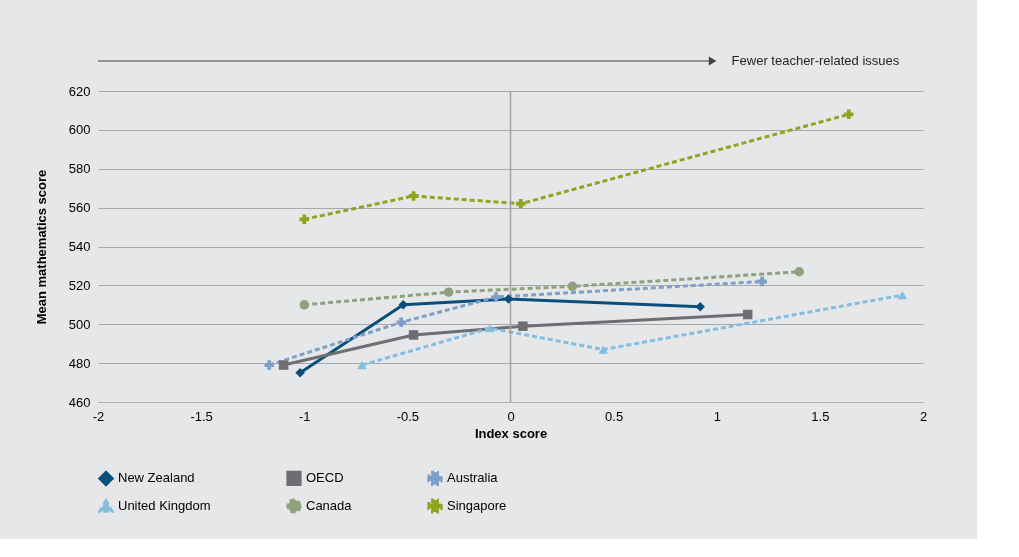  I want to click on y-tick-label: 520, so click(79, 285).